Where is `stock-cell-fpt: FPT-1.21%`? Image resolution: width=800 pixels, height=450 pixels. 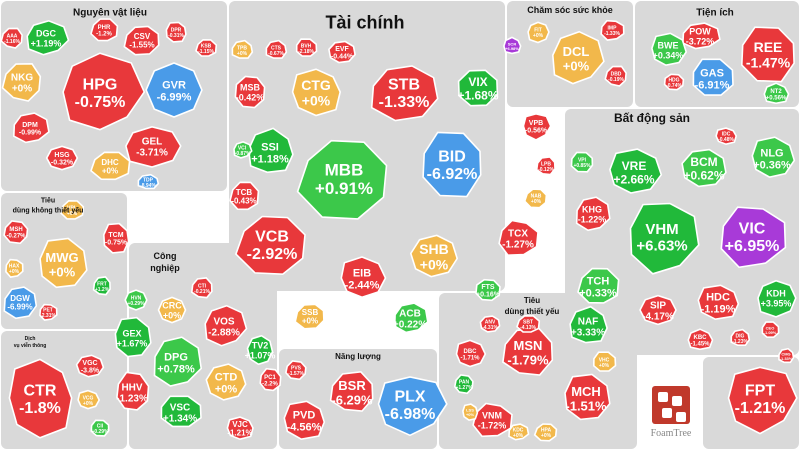
stock-cell-fpt: FPT-1.21% is located at coordinates (762, 400).